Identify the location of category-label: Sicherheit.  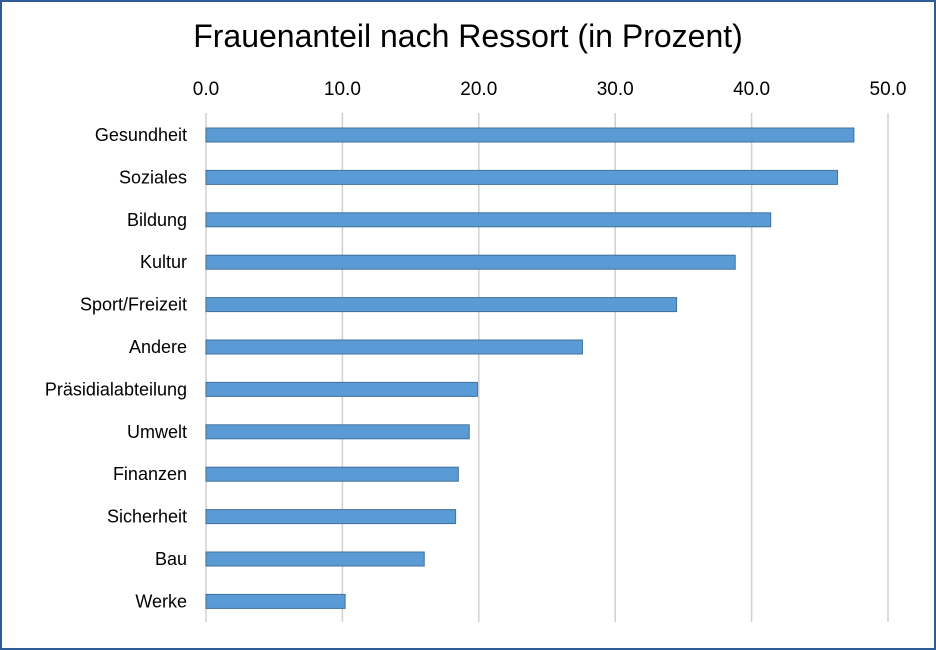
(147, 517).